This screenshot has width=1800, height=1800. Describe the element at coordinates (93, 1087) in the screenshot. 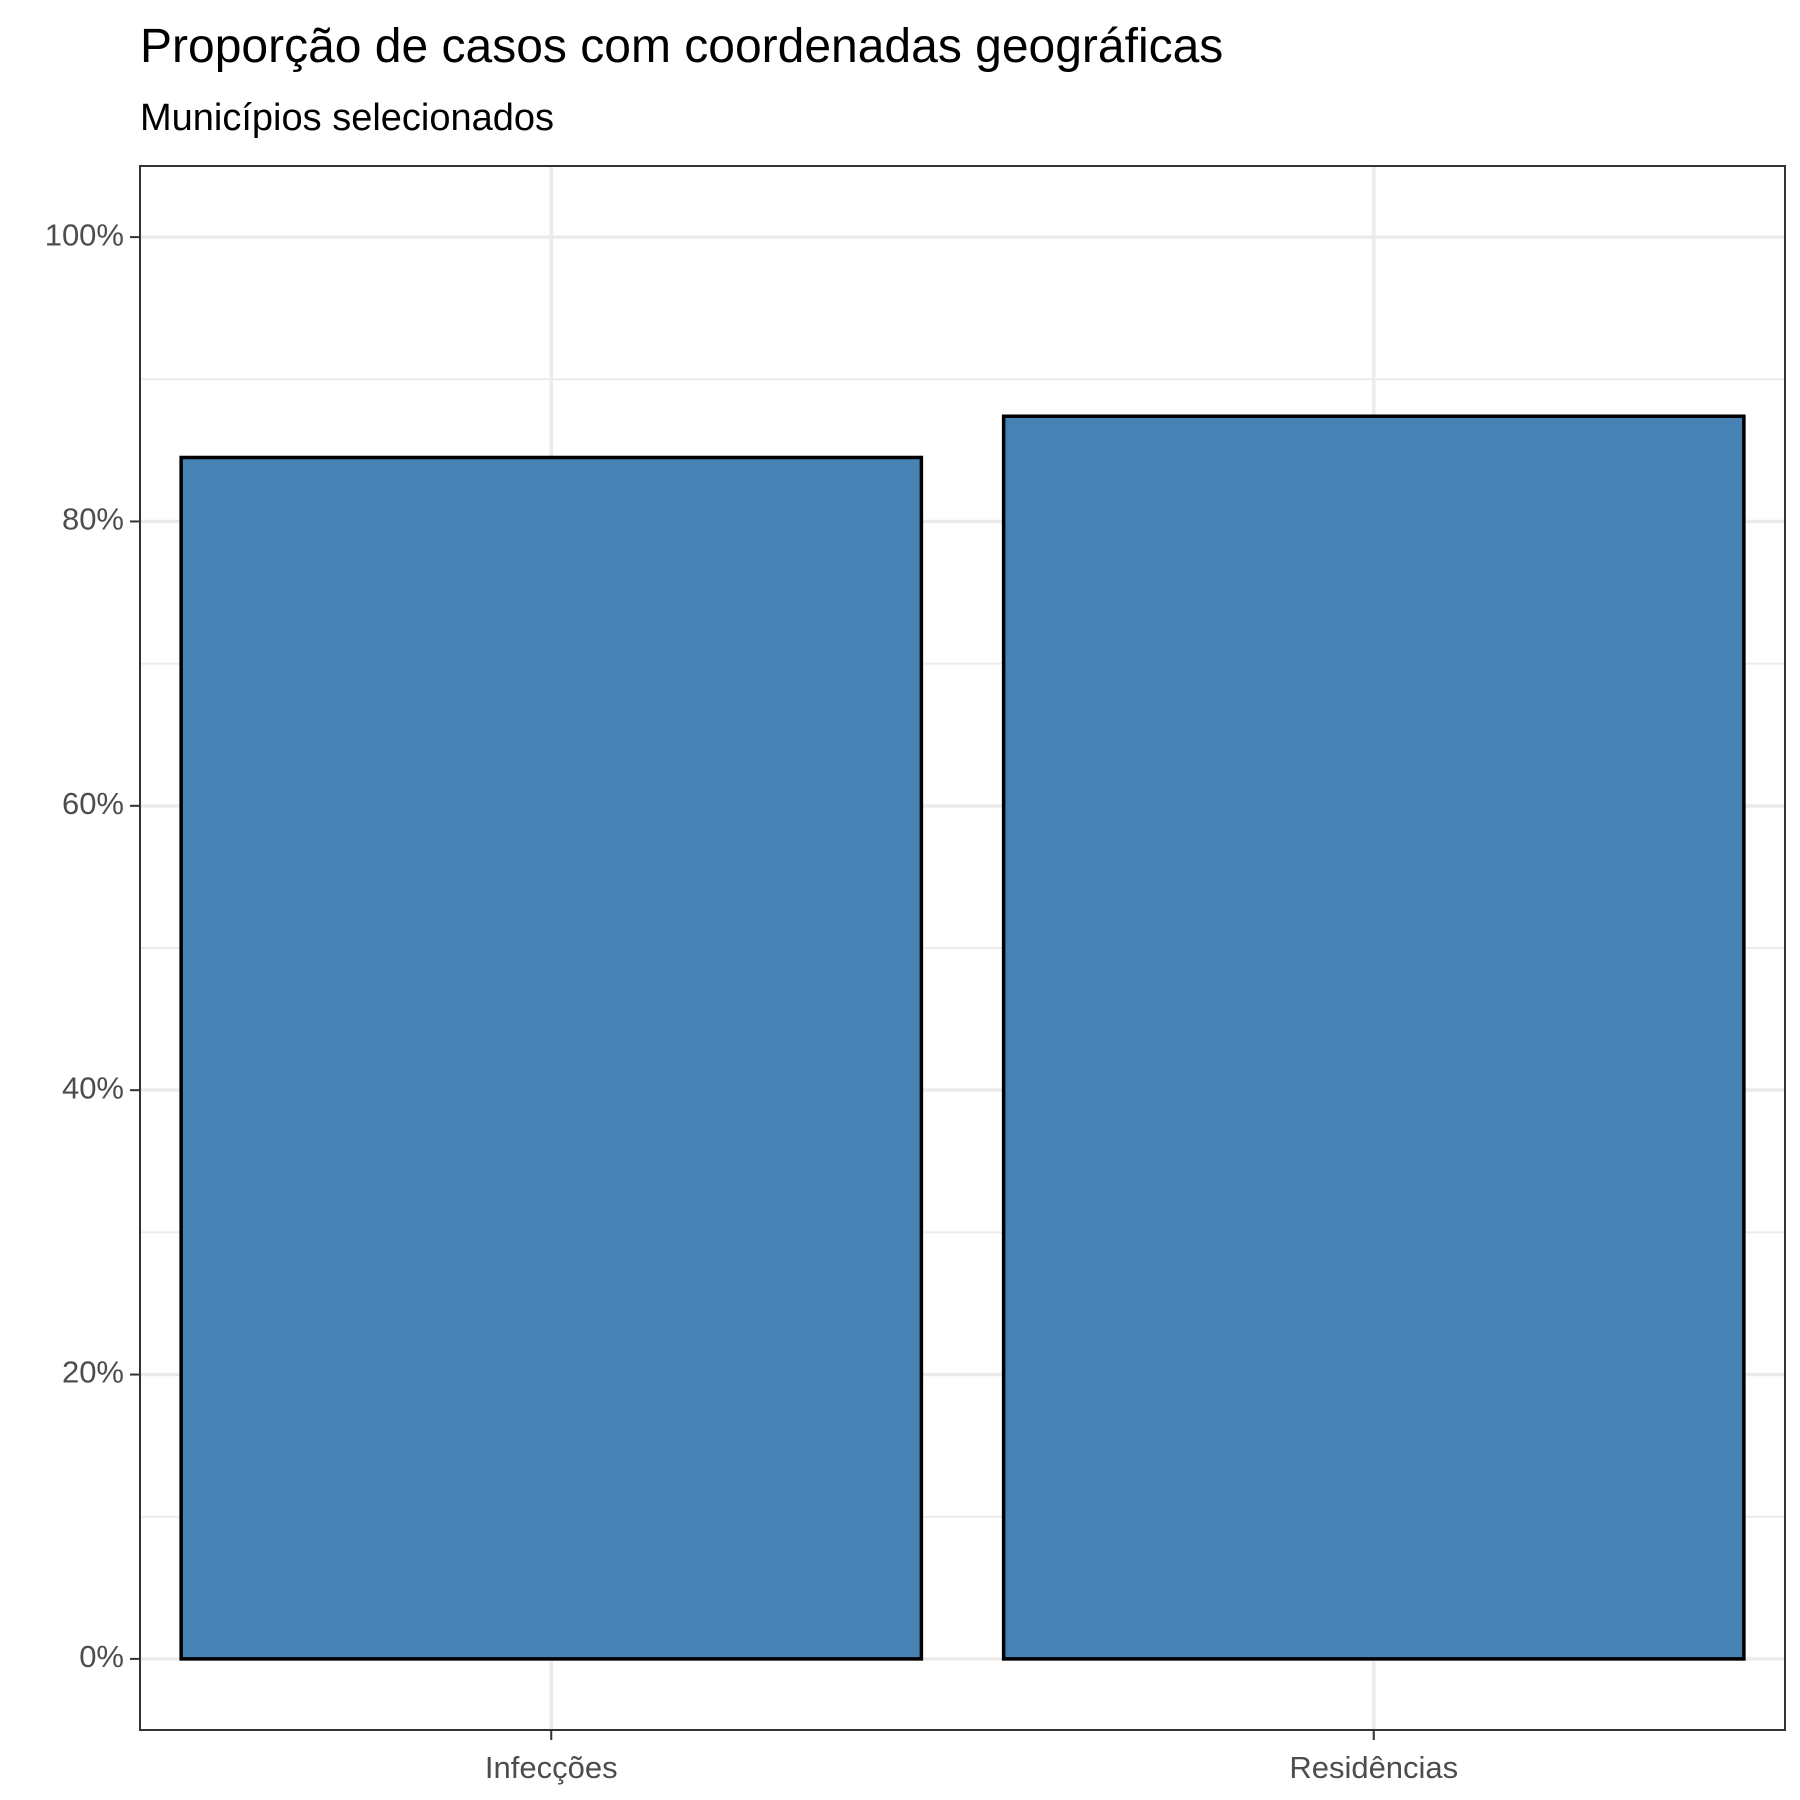

I see `y-tick-label: 40%` at that location.